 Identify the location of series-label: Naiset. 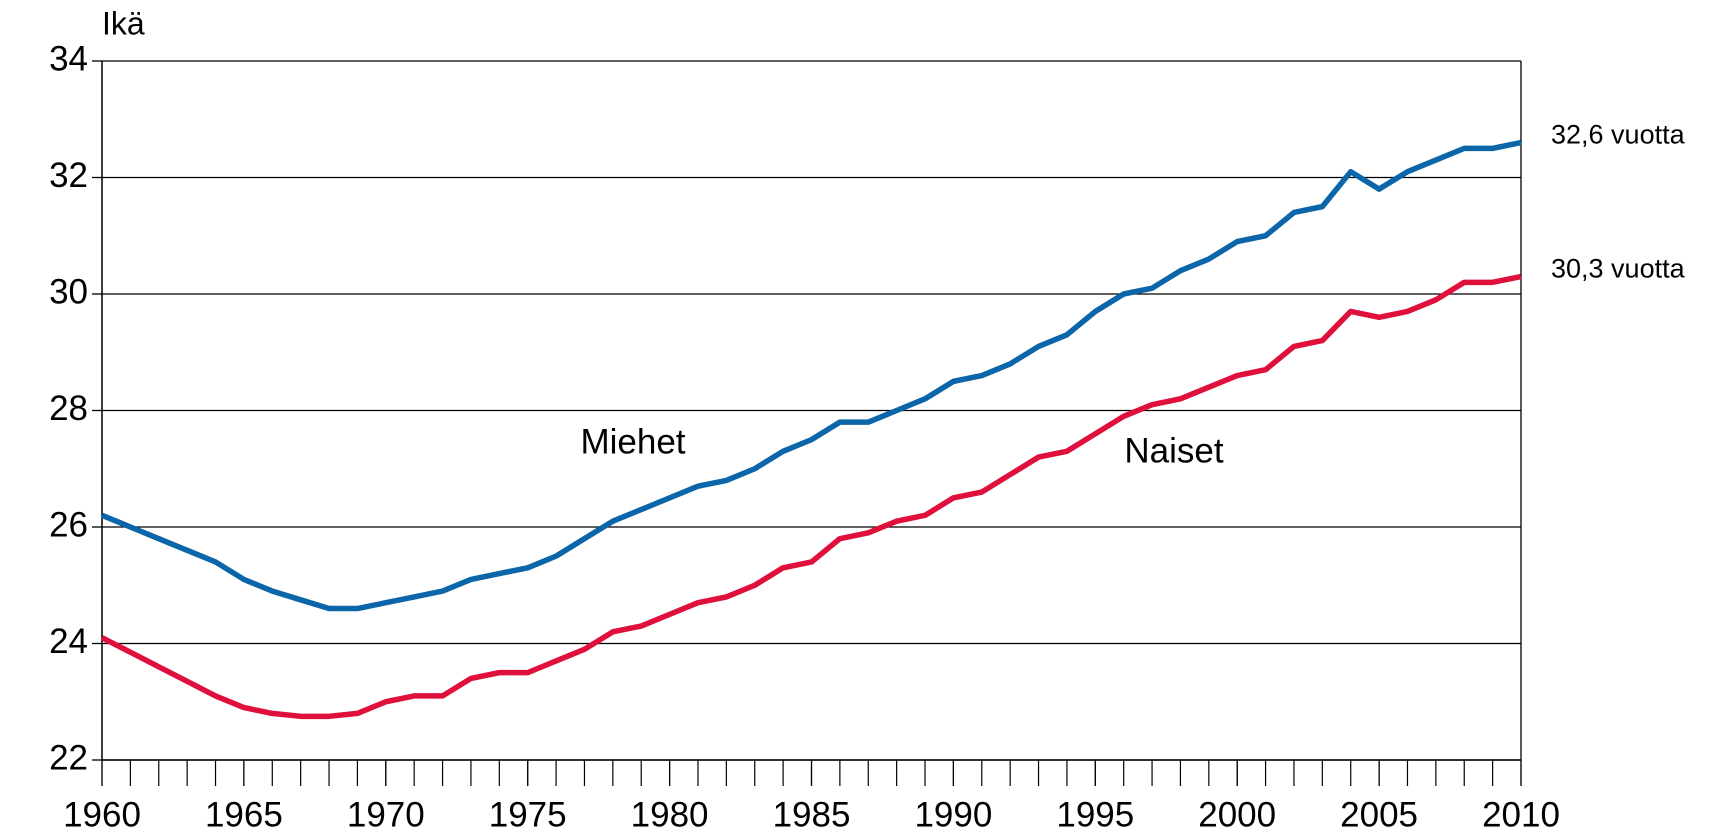
(1173, 450).